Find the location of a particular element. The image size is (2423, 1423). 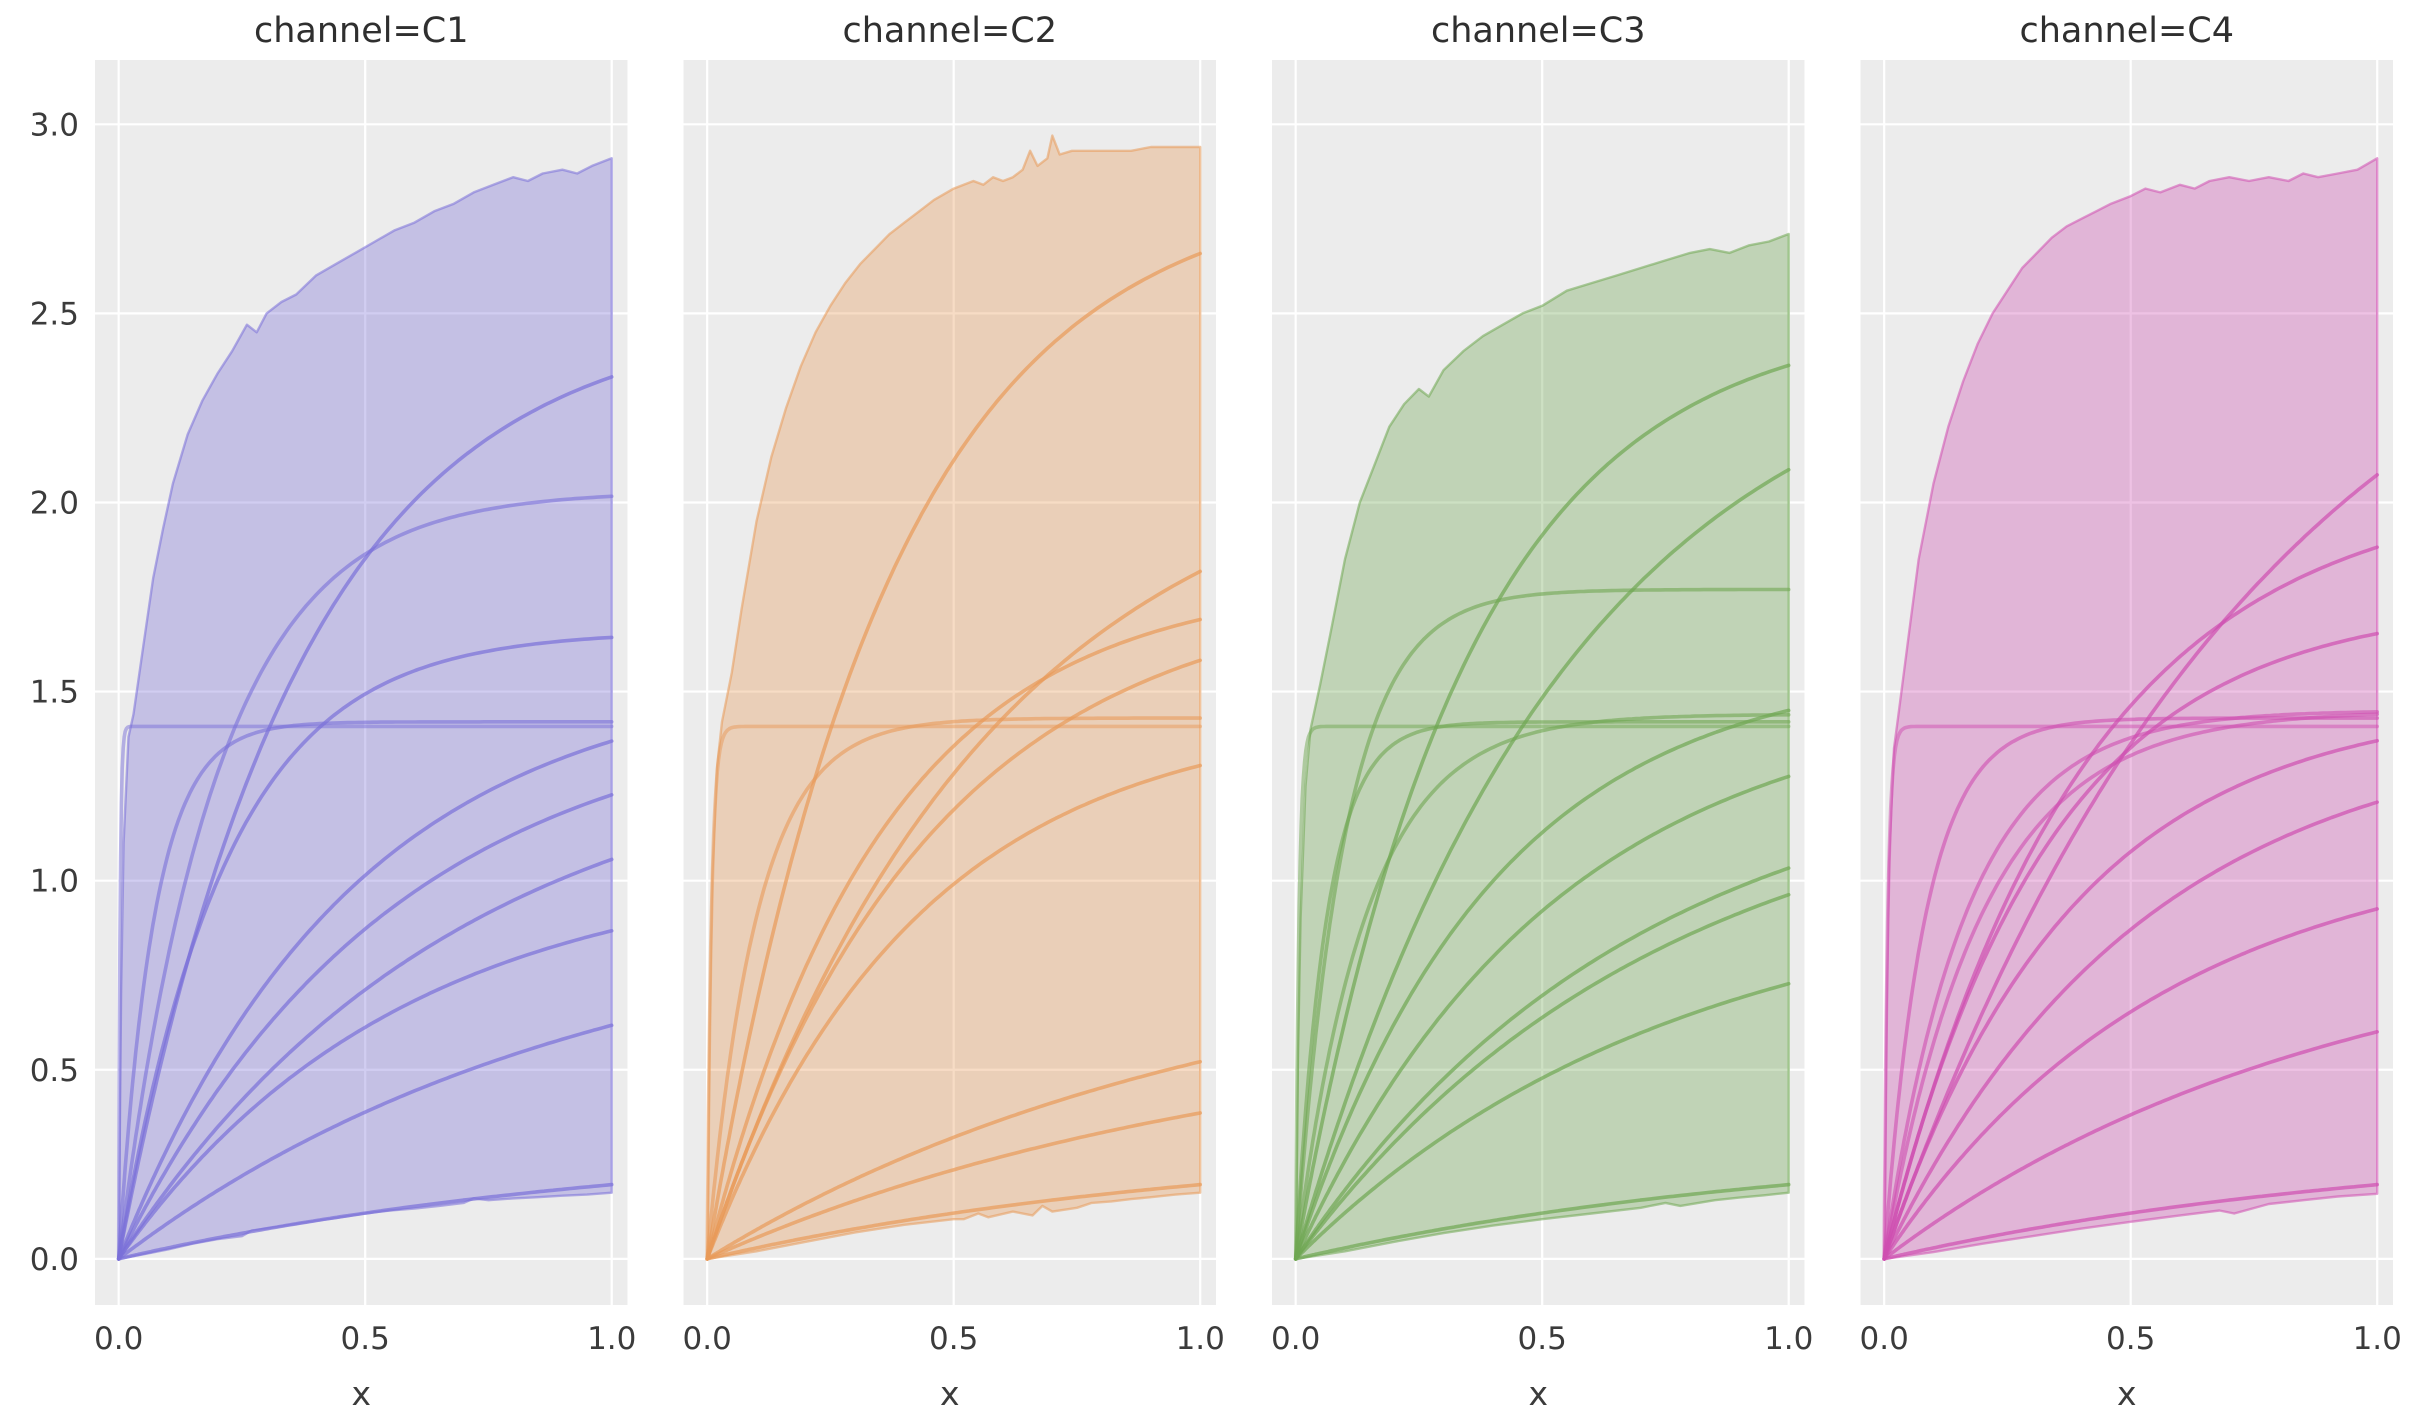

y-tick-label: 2.5 is located at coordinates (54, 314).